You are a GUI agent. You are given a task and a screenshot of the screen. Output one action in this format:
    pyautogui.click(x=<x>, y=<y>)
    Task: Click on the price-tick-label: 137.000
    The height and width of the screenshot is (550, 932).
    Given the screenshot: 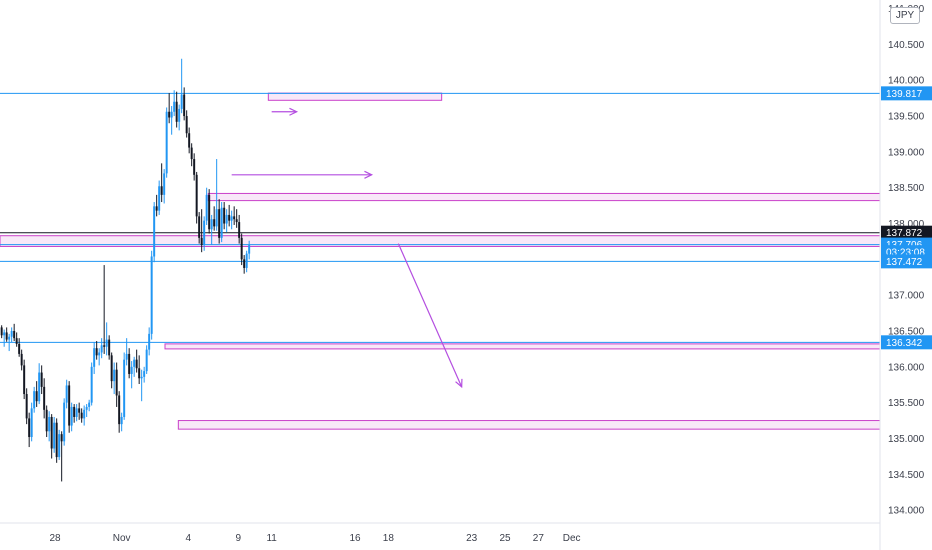 What is the action you would take?
    pyautogui.click(x=906, y=296)
    